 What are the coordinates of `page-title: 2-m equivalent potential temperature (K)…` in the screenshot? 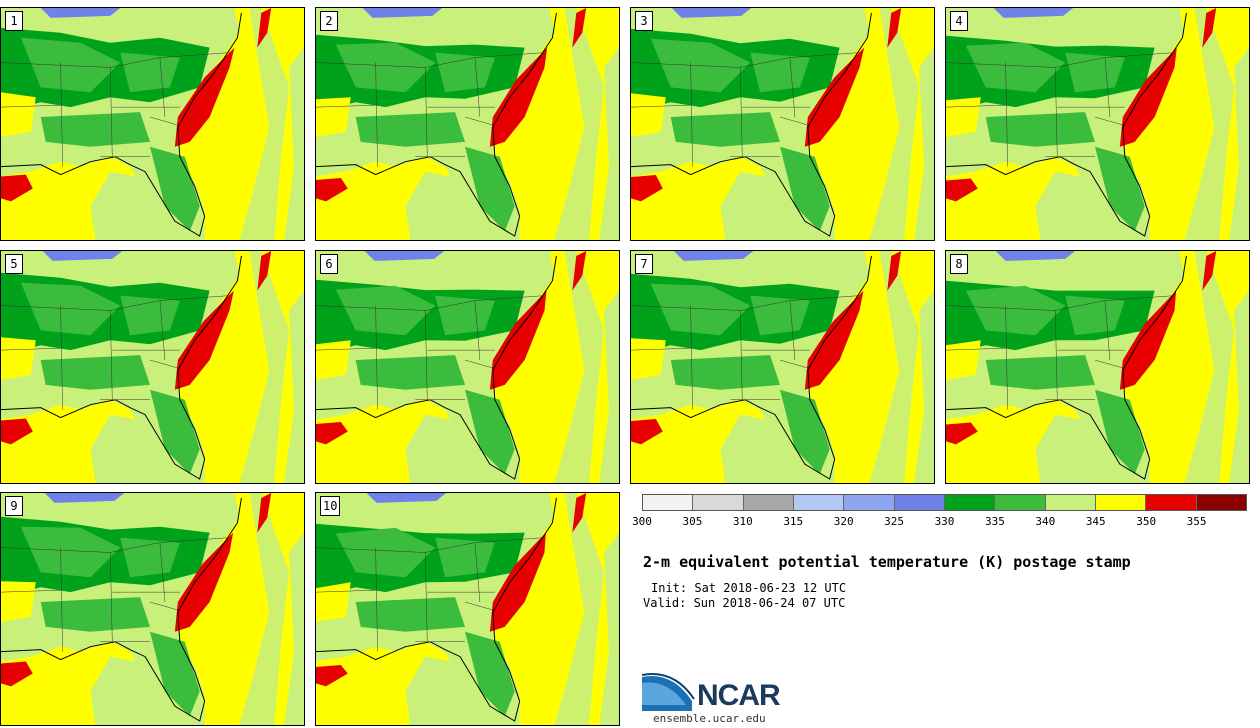 It's located at (887, 562).